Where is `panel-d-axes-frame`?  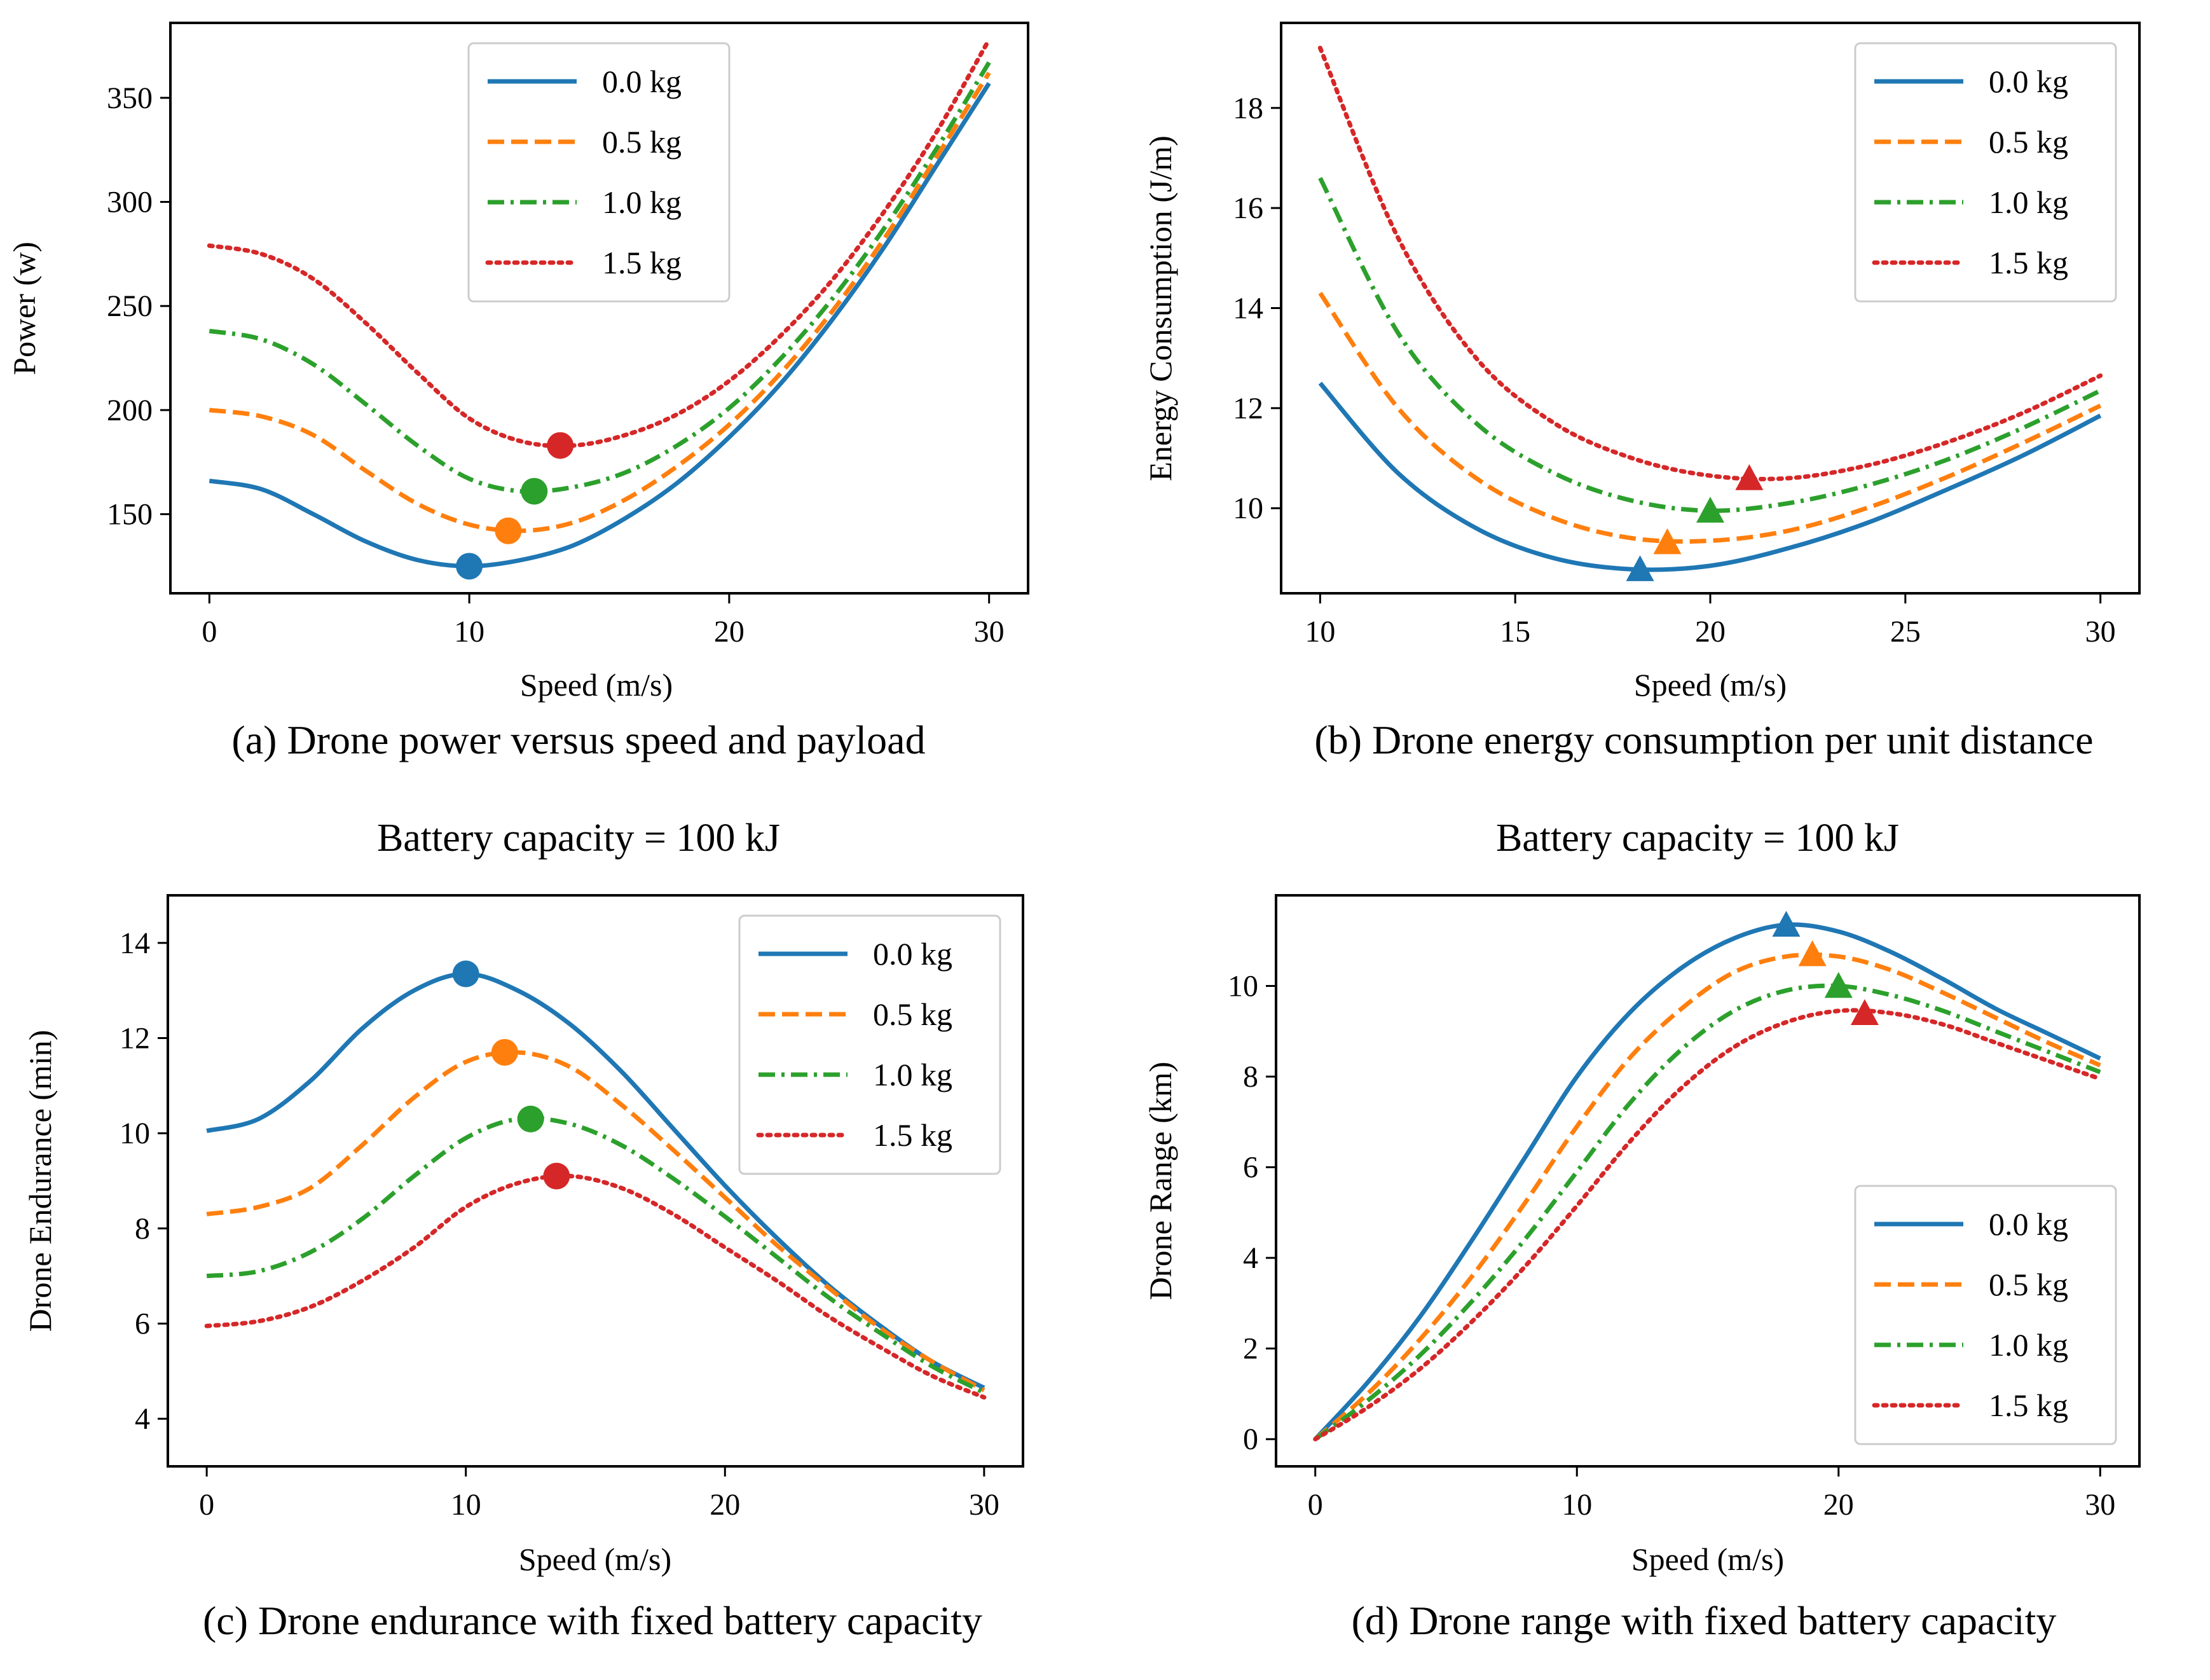 panel-d-axes-frame is located at coordinates (1708, 1181).